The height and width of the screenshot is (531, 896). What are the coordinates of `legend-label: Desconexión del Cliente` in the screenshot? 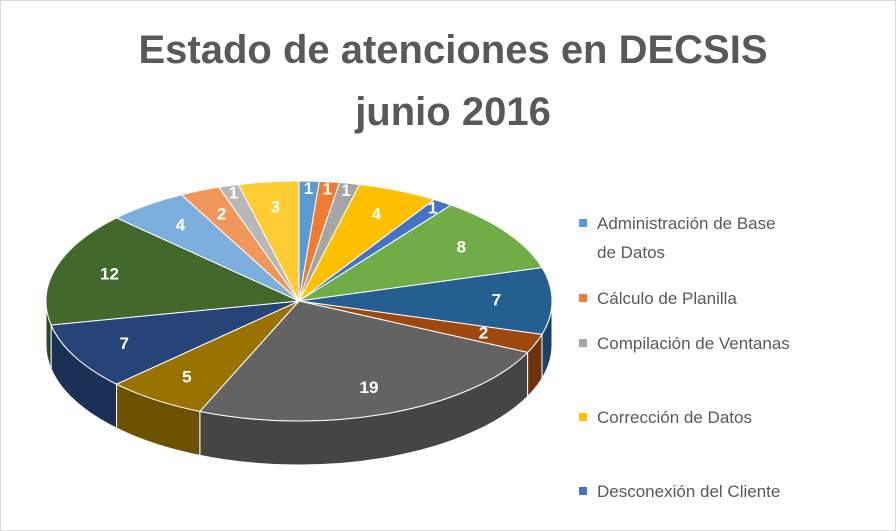 It's located at (689, 491).